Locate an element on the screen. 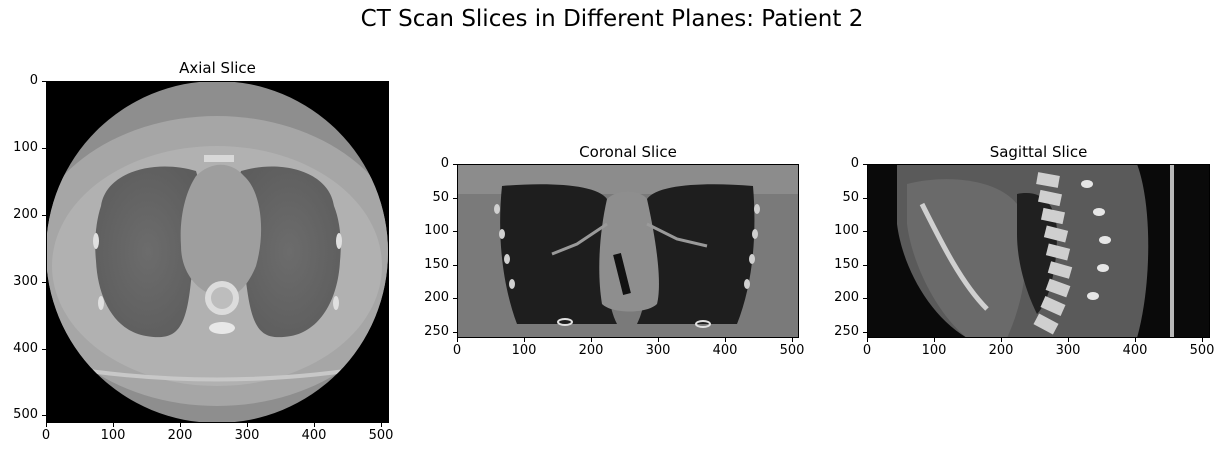  axial-ytick-label: 100 is located at coordinates (25, 147).